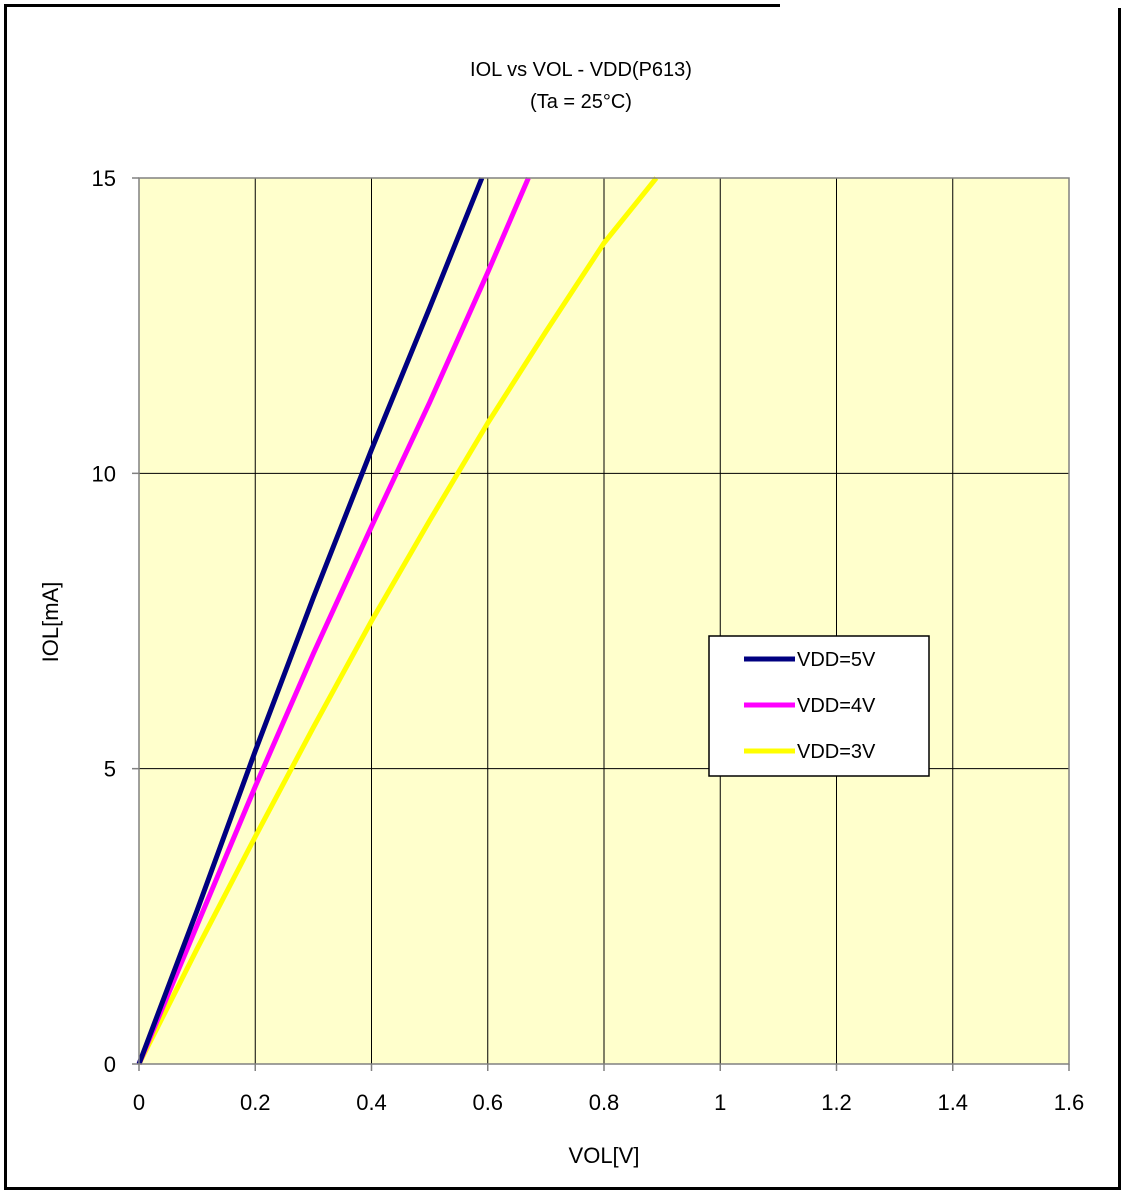 This screenshot has width=1128, height=1196. I want to click on legend-label: VDD=3V, so click(836, 752).